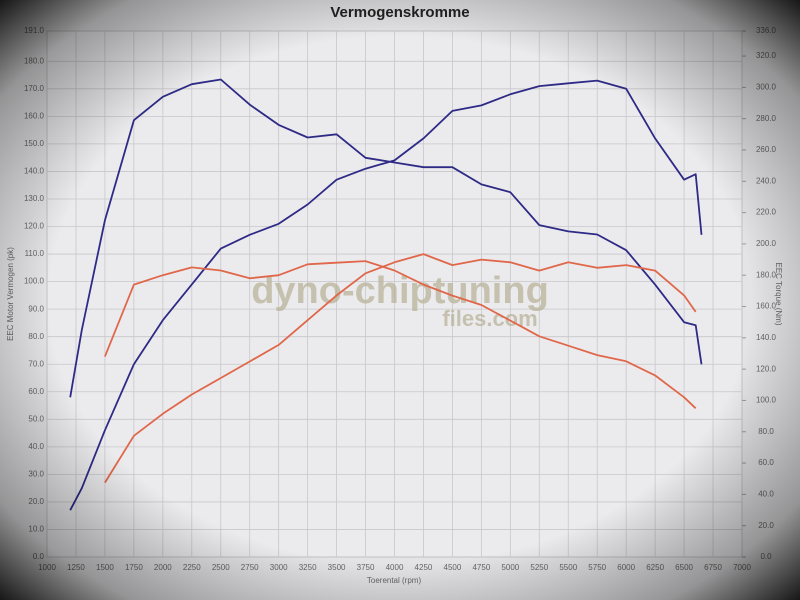 The height and width of the screenshot is (600, 800). What do you see at coordinates (36, 391) in the screenshot?
I see `y-tick-label: 60.0` at bounding box center [36, 391].